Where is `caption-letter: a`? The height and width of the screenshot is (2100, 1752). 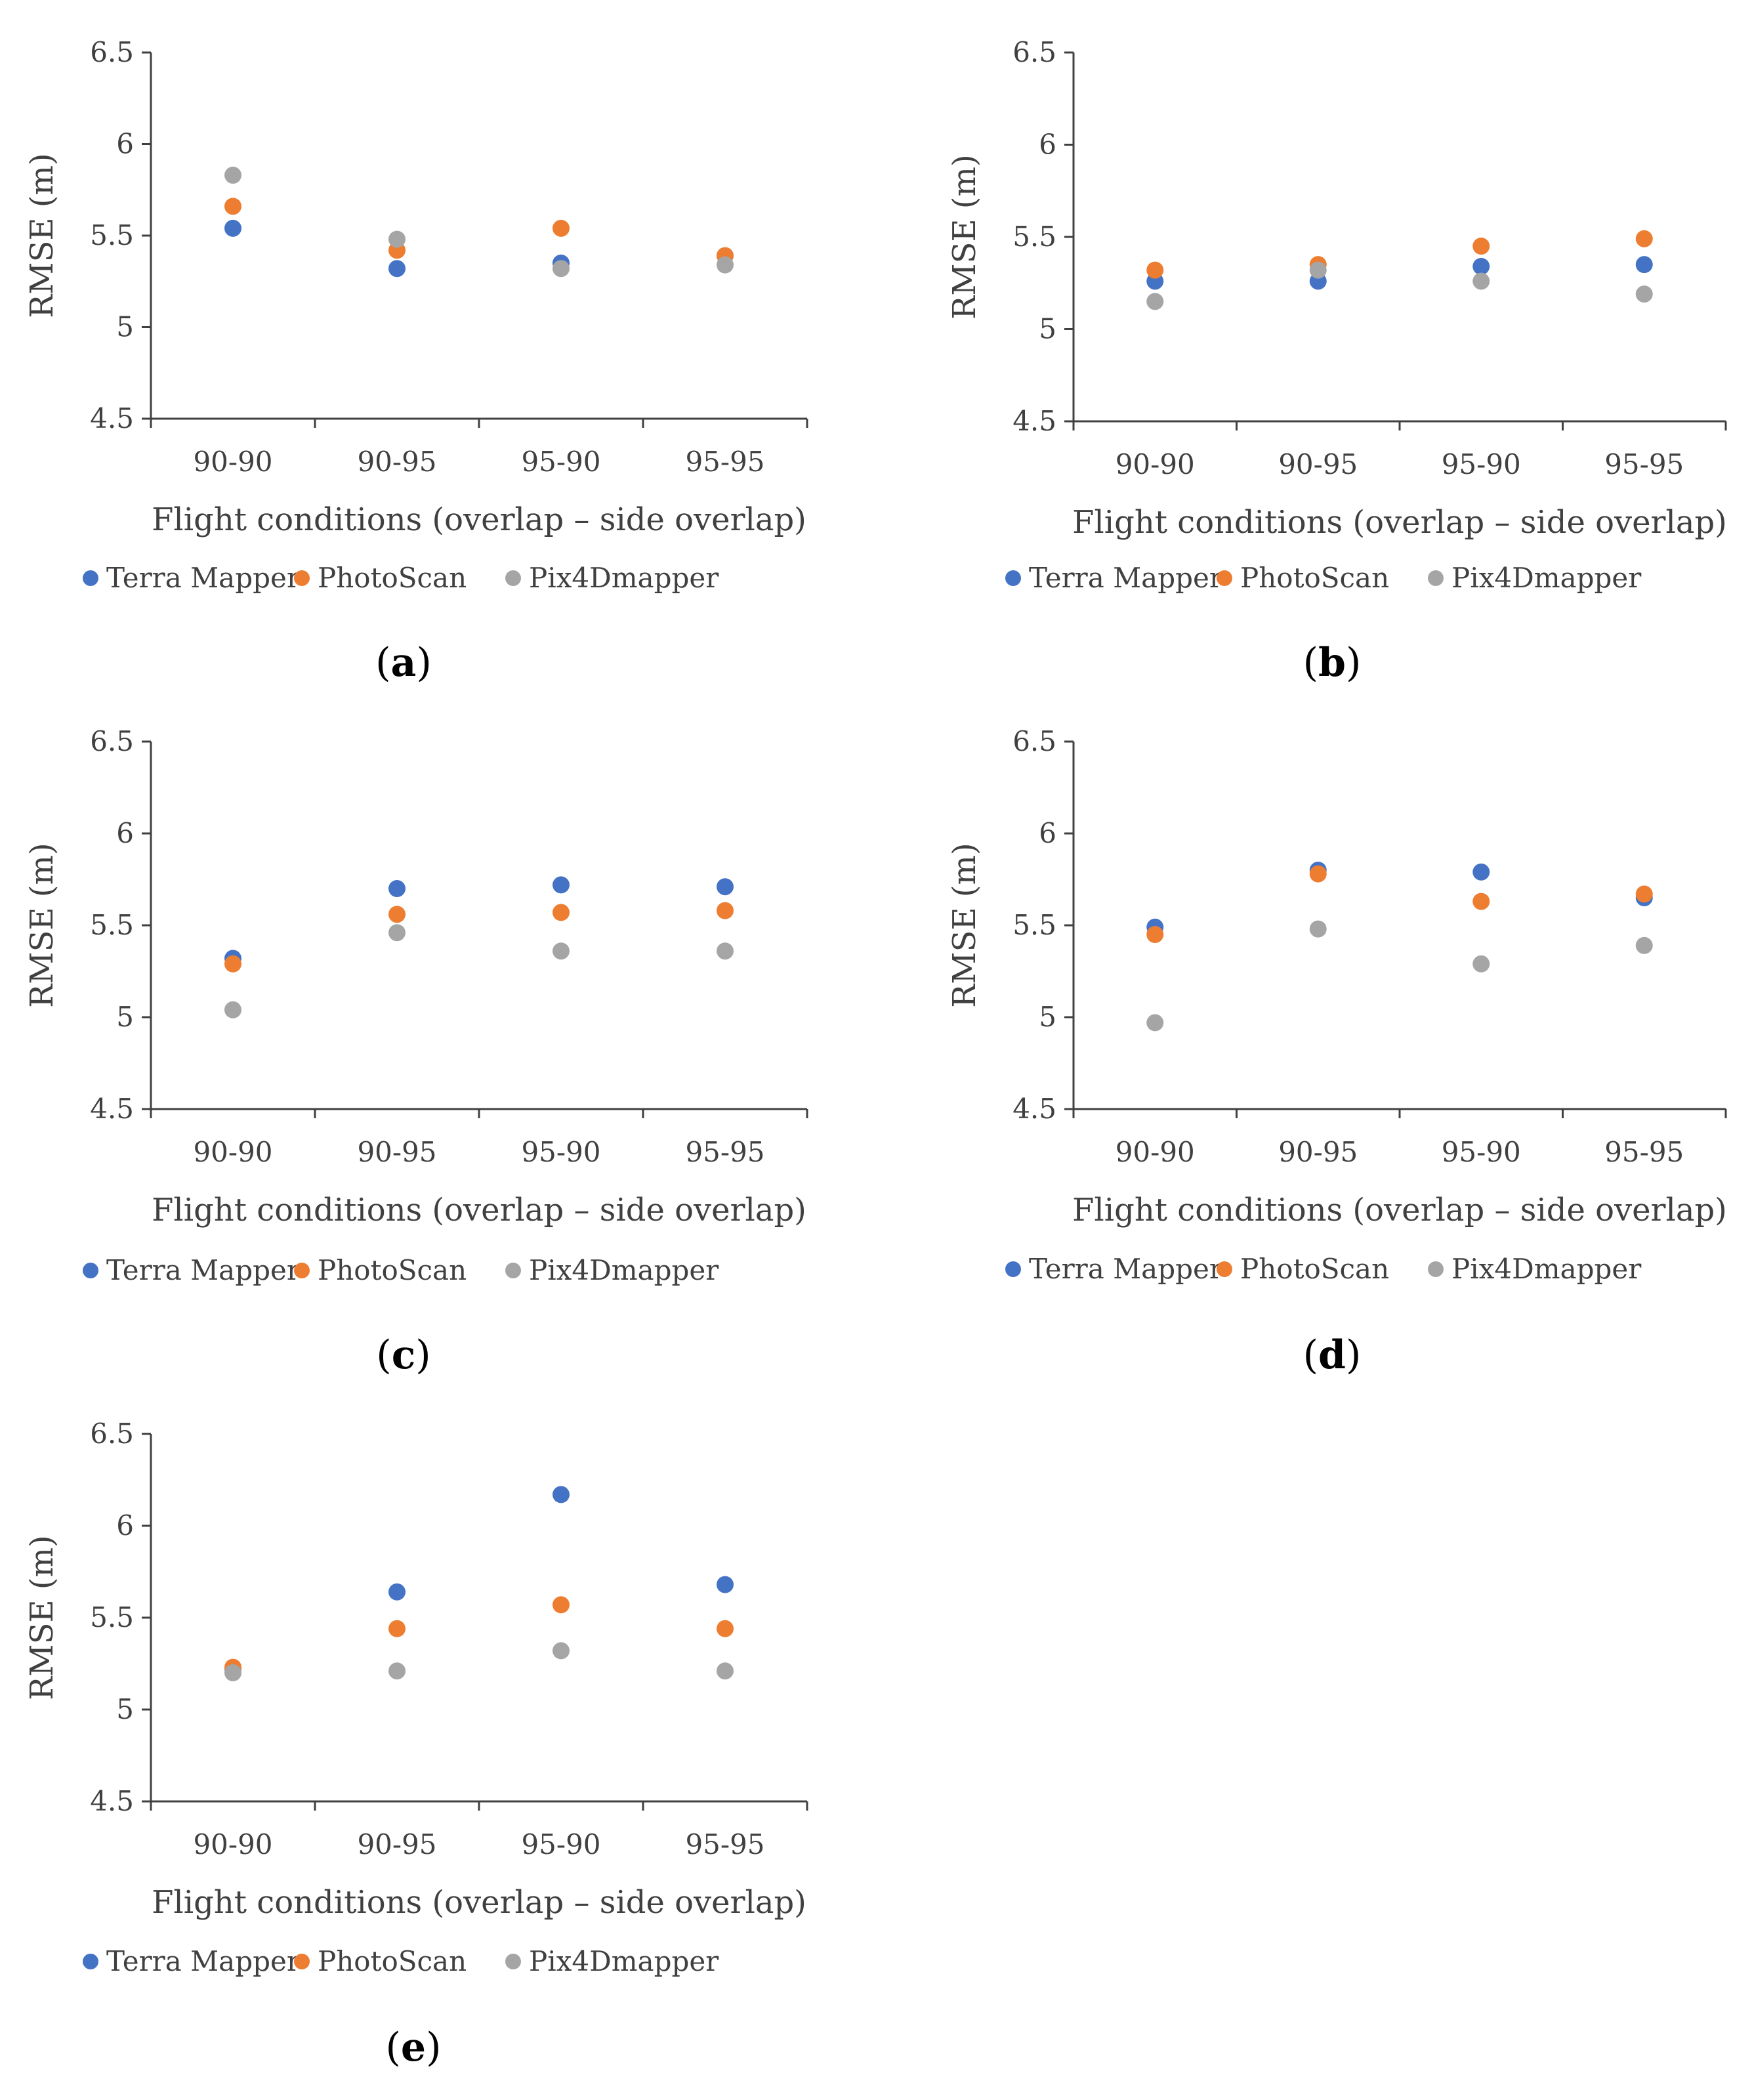
caption-letter: a is located at coordinates (404, 663).